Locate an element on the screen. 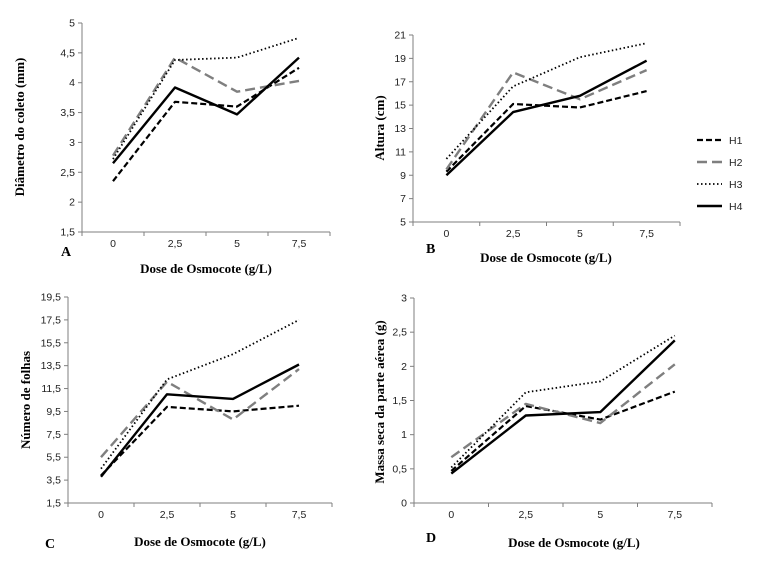 This screenshot has height=562, width=763. legend-item-h4: H4 is located at coordinates (720, 207).